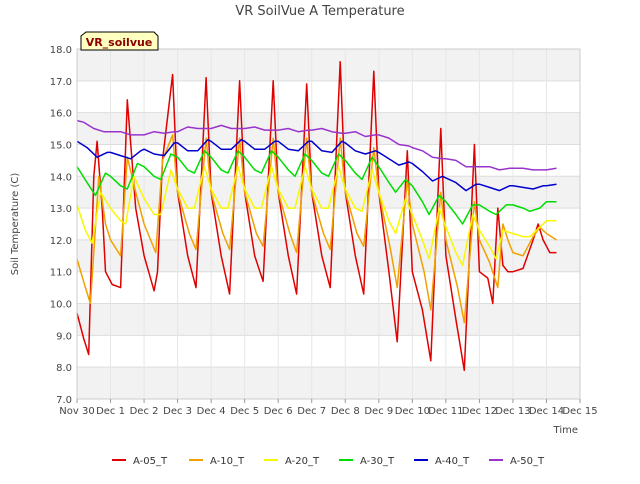 Image resolution: width=640 pixels, height=484 pixels. What do you see at coordinates (64, 368) in the screenshot?
I see `y-tick-label: 8.0` at bounding box center [64, 368].